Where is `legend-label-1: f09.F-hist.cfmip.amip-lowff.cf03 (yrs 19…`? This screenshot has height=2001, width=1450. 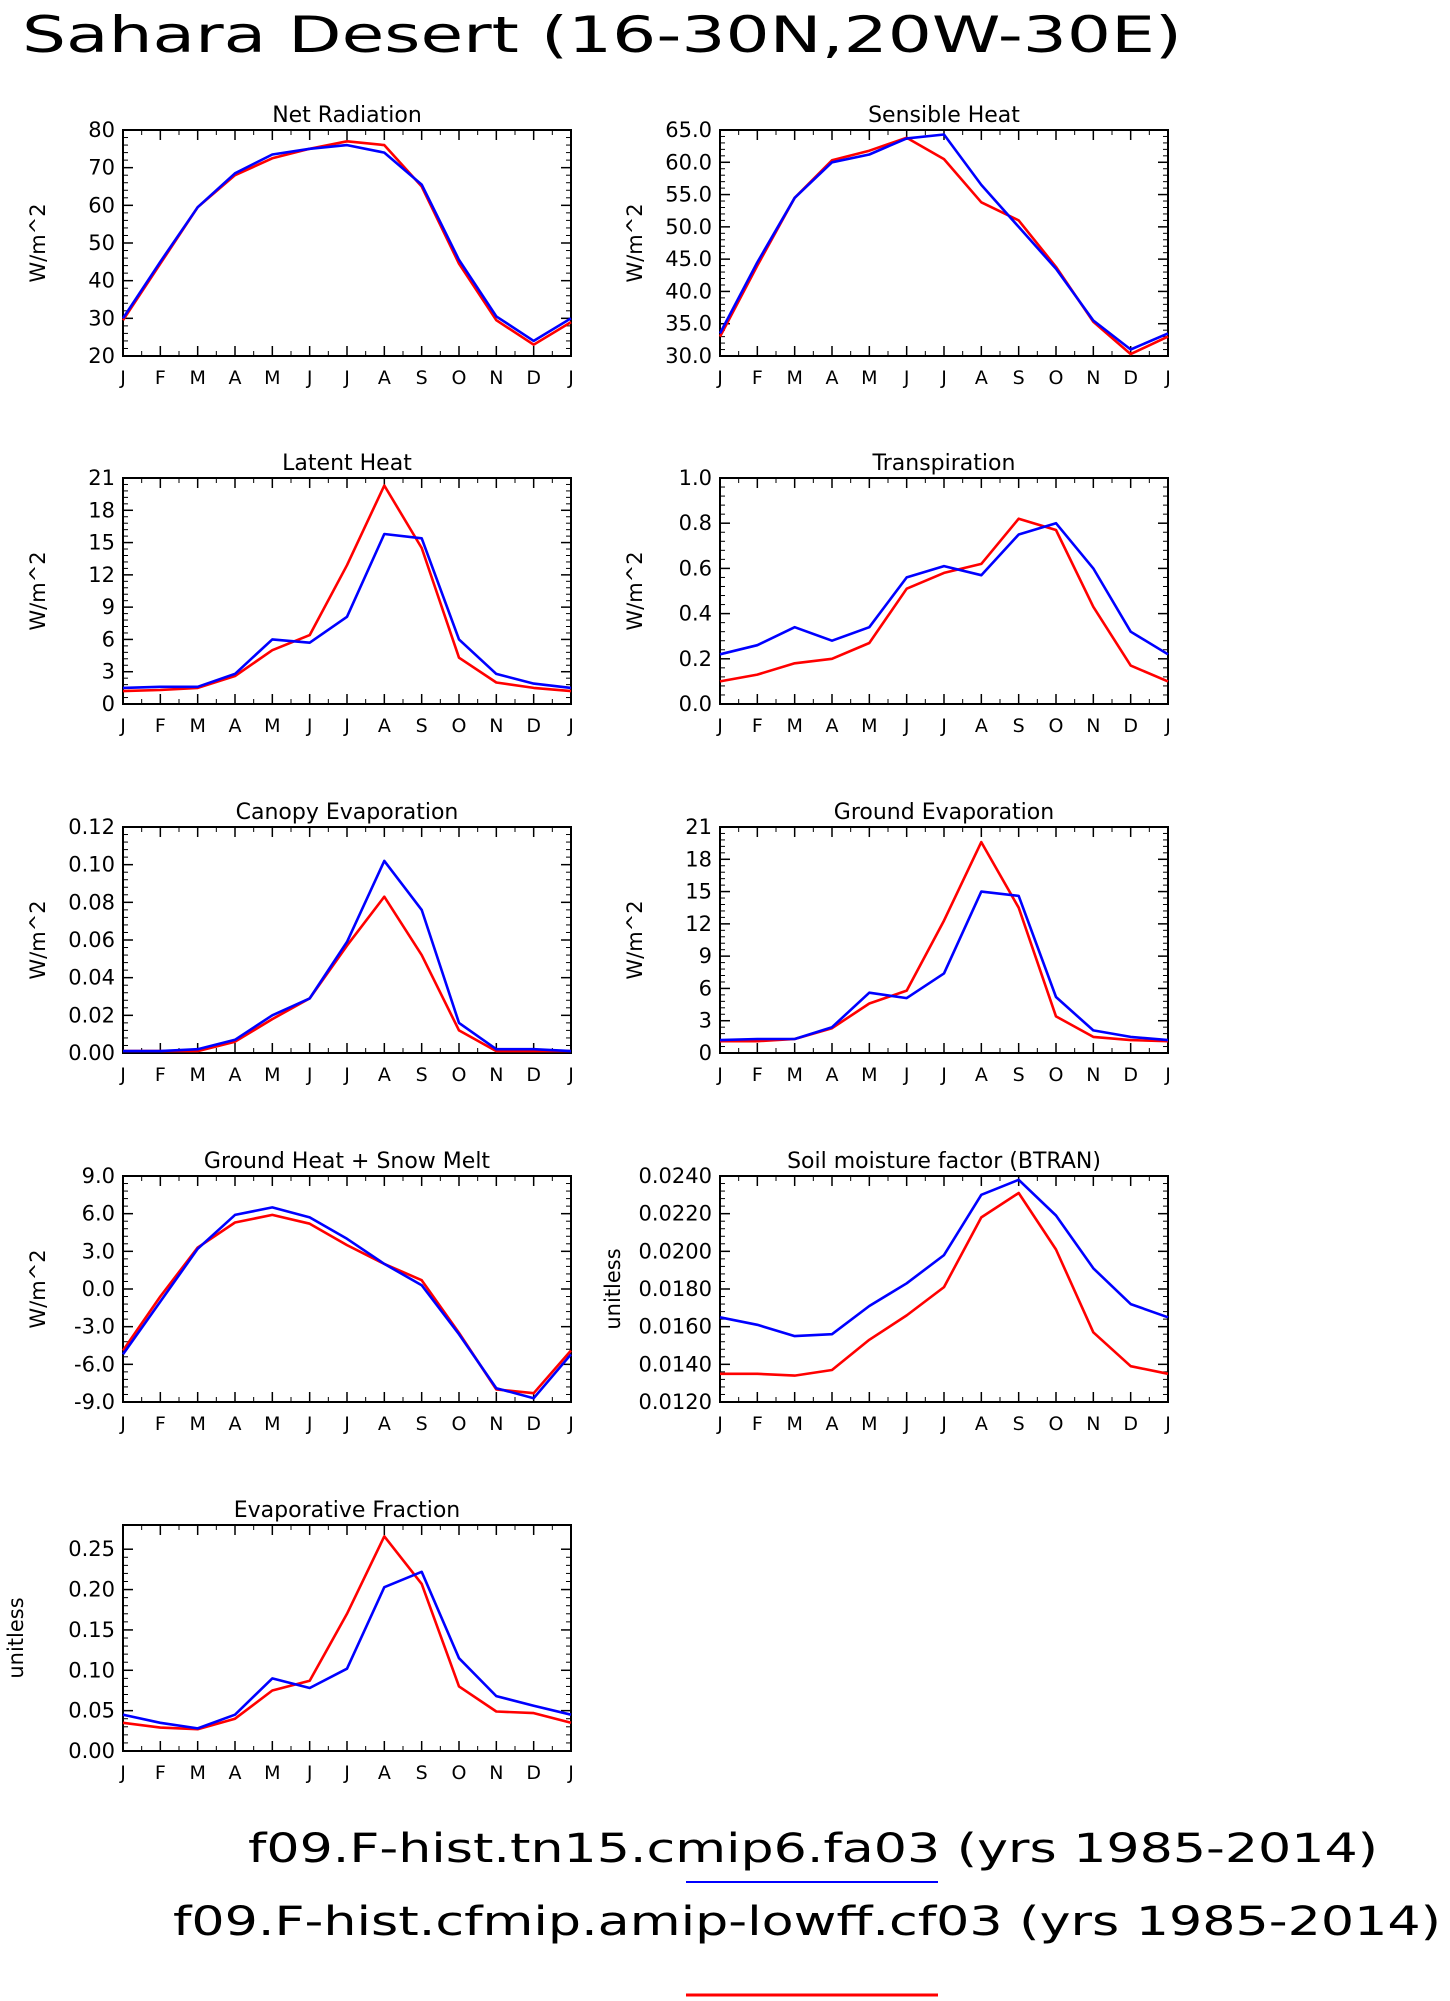 legend-label-1: f09.F-hist.cfmip.amip-lowff.cf03 (yrs 19… is located at coordinates (807, 1922).